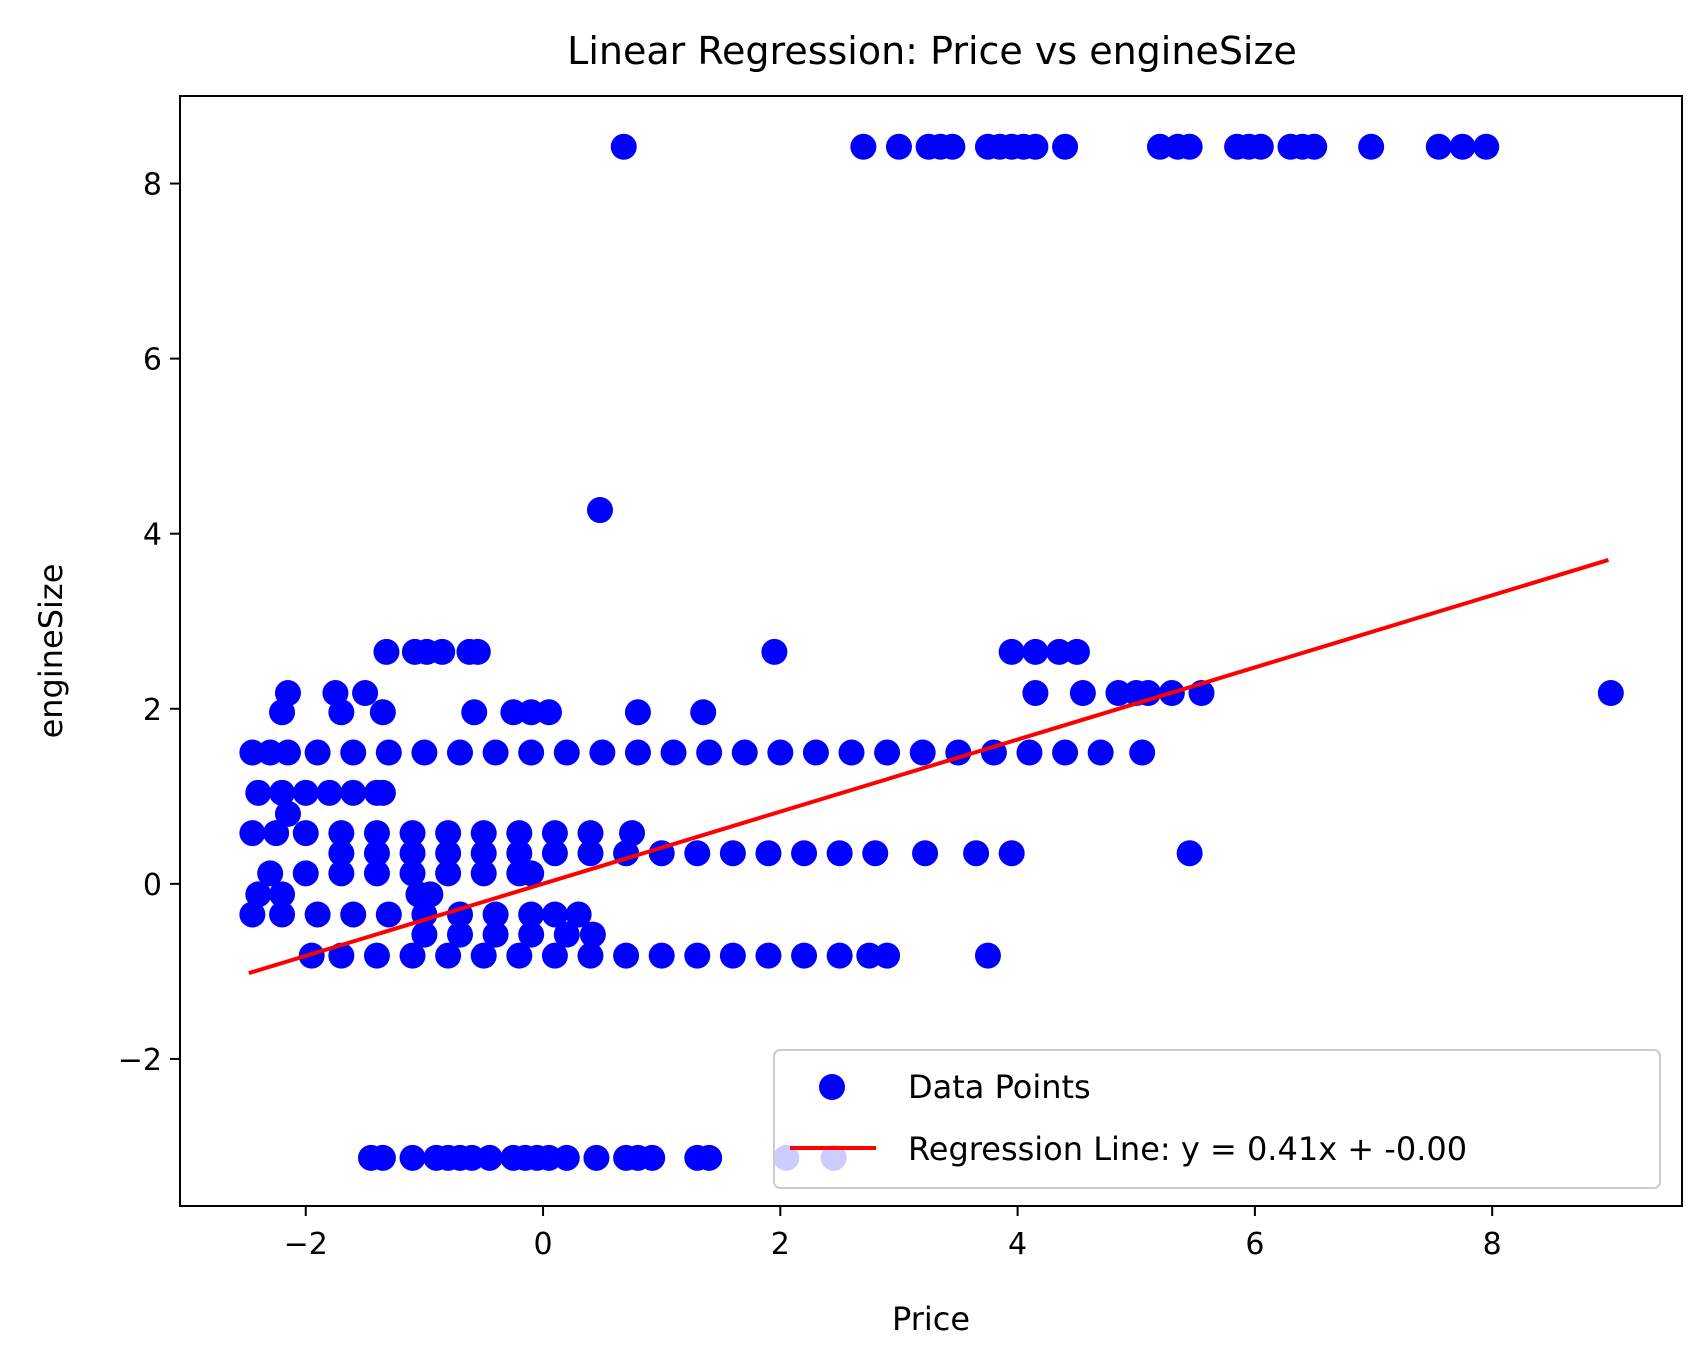 Image resolution: width=1697 pixels, height=1361 pixels. I want to click on x-tick-label: 6, so click(1254, 1244).